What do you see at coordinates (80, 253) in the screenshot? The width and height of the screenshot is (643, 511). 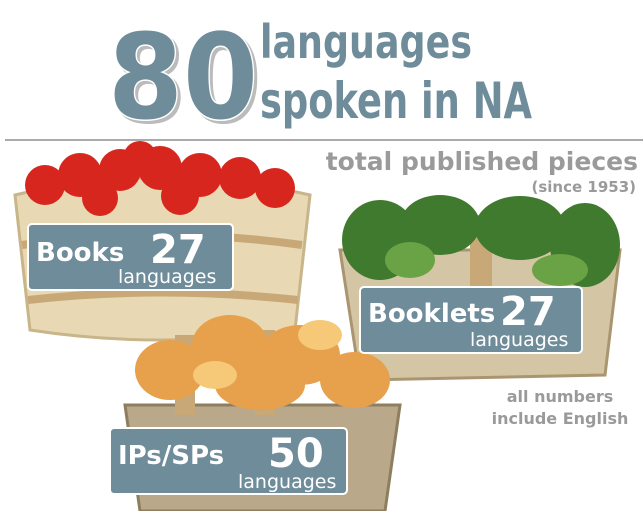 I see `card-label: Books` at bounding box center [80, 253].